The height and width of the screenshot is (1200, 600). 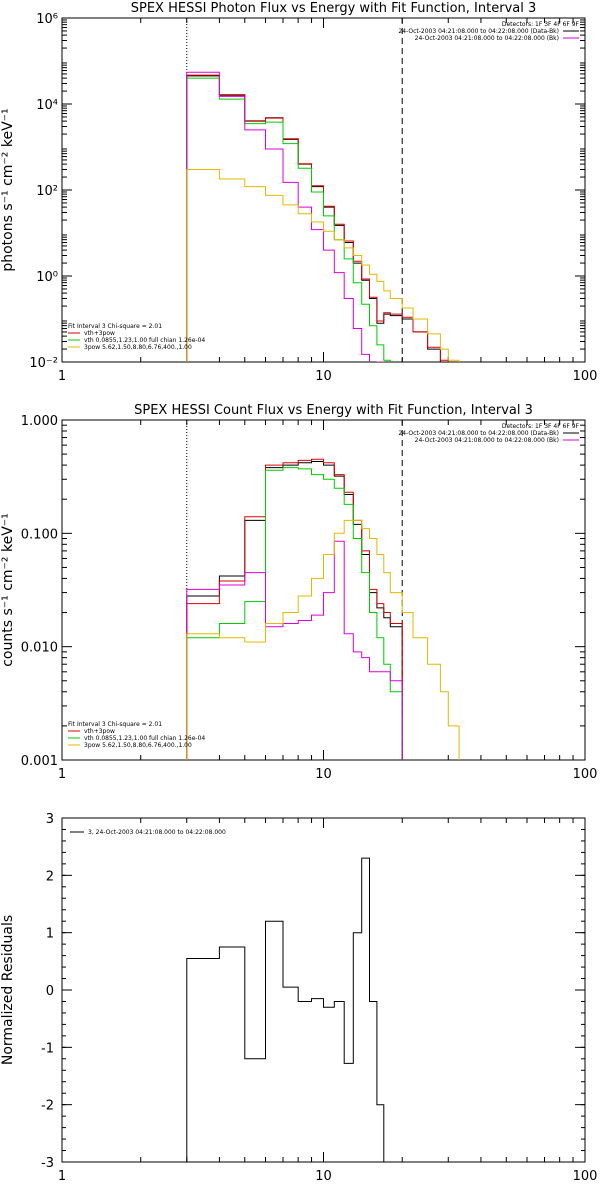 I want to click on y-tick-label: 0.010, so click(x=39, y=648).